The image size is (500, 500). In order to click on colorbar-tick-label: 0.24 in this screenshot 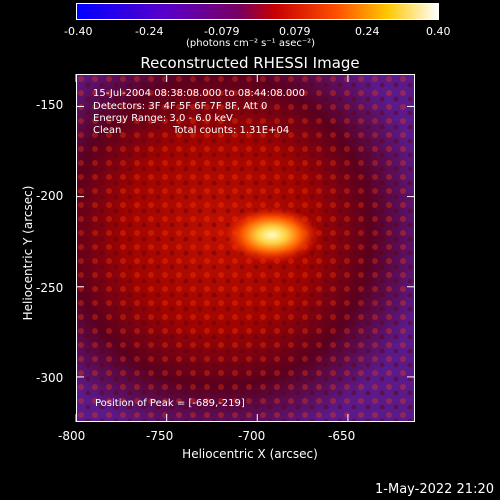, I will do `click(367, 31)`.